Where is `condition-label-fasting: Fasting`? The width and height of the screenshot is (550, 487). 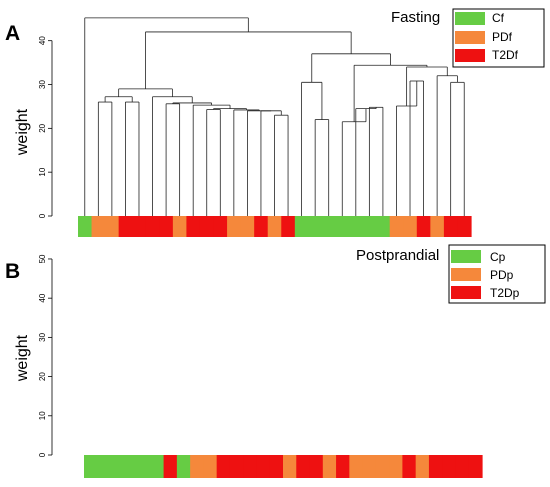
condition-label-fasting: Fasting is located at coordinates (415, 17).